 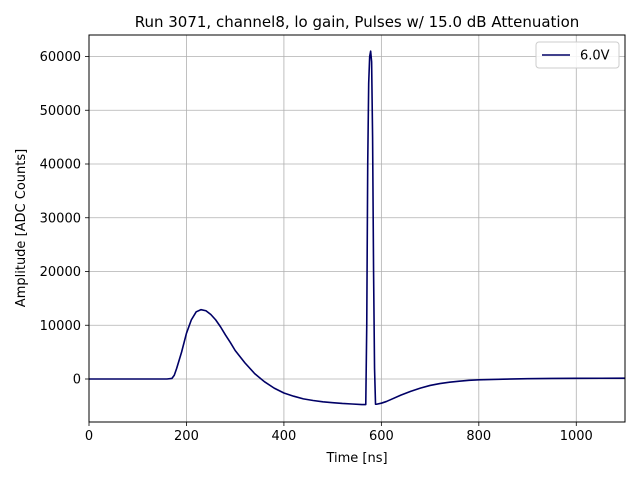 I want to click on x-axis-label: Time [ns], so click(x=356, y=458).